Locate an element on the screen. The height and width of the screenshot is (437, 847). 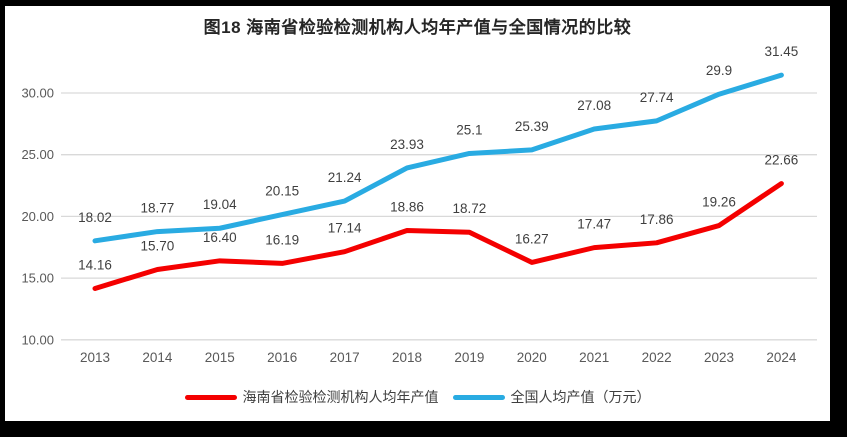
data-label: 18.77 is located at coordinates (158, 208).